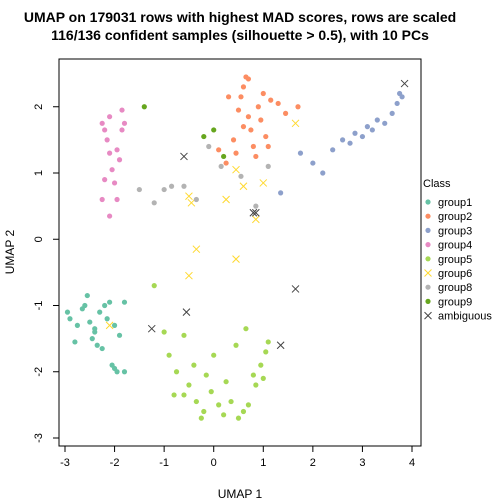  Describe the element at coordinates (237, 457) in the screenshot. I see `x-axis: -3 -2 -1 0 1 2 3 4` at that location.